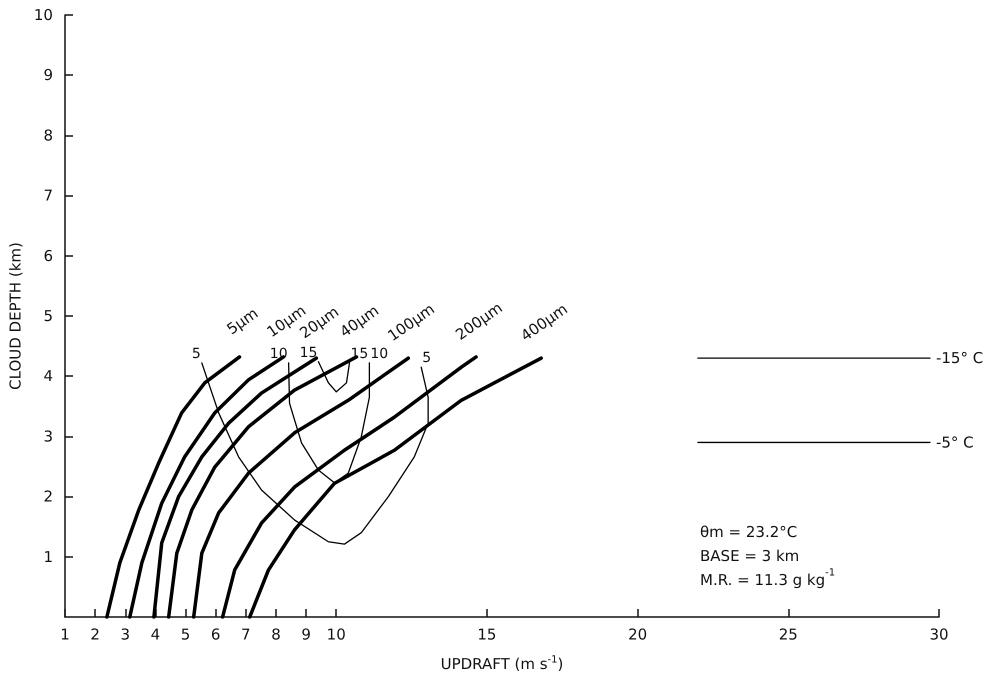 This screenshot has height=680, width=985. Describe the element at coordinates (939, 635) in the screenshot. I see `x-tick-label: 30` at that location.